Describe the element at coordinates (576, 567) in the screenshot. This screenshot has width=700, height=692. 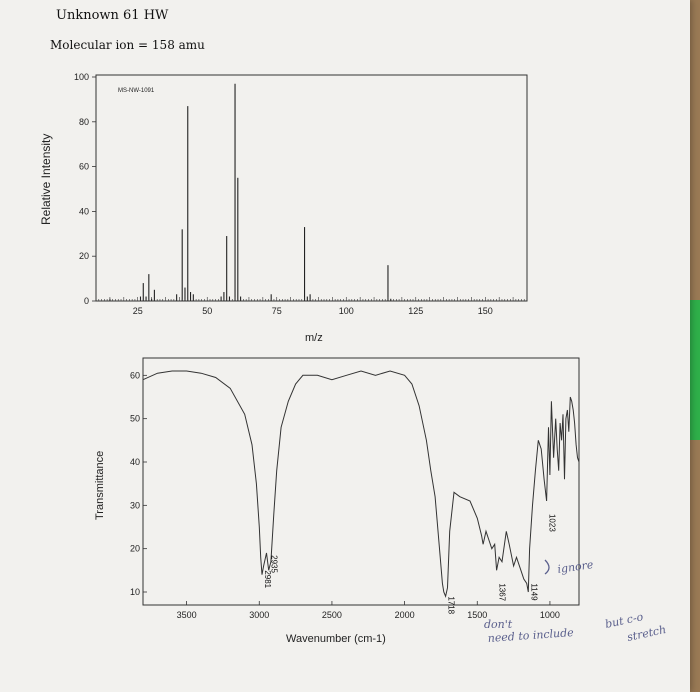
I see `ignore-note: ignore` at that location.